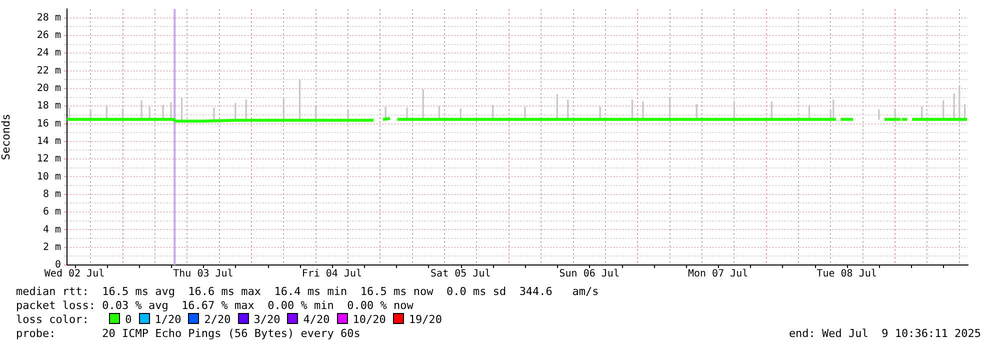 This screenshot has width=997, height=347. What do you see at coordinates (188, 333) in the screenshot?
I see `text: probe: 20 ICMP Echo Pings (56 Bytes) every 60s` at bounding box center [188, 333].